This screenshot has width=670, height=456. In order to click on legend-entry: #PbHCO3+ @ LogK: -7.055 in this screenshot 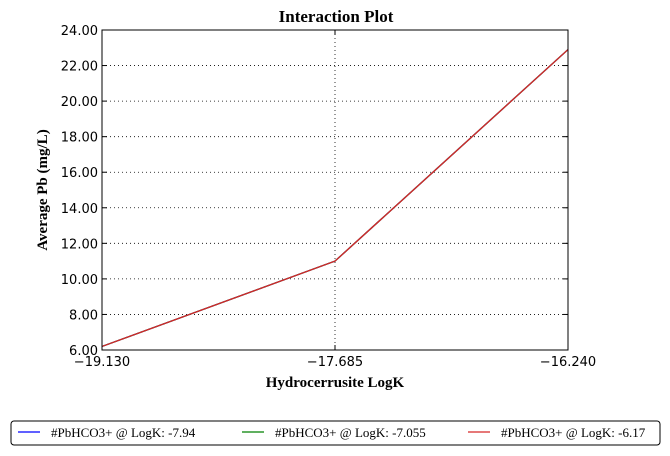, I will do `click(350, 432)`.